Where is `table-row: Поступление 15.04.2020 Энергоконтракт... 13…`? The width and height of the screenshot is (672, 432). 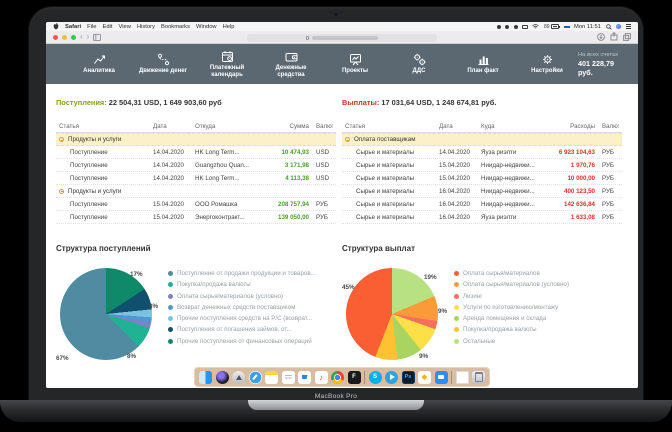
table-row: Поступление 15.04.2020 Энергоконтракт... 13… is located at coordinates (196, 217).